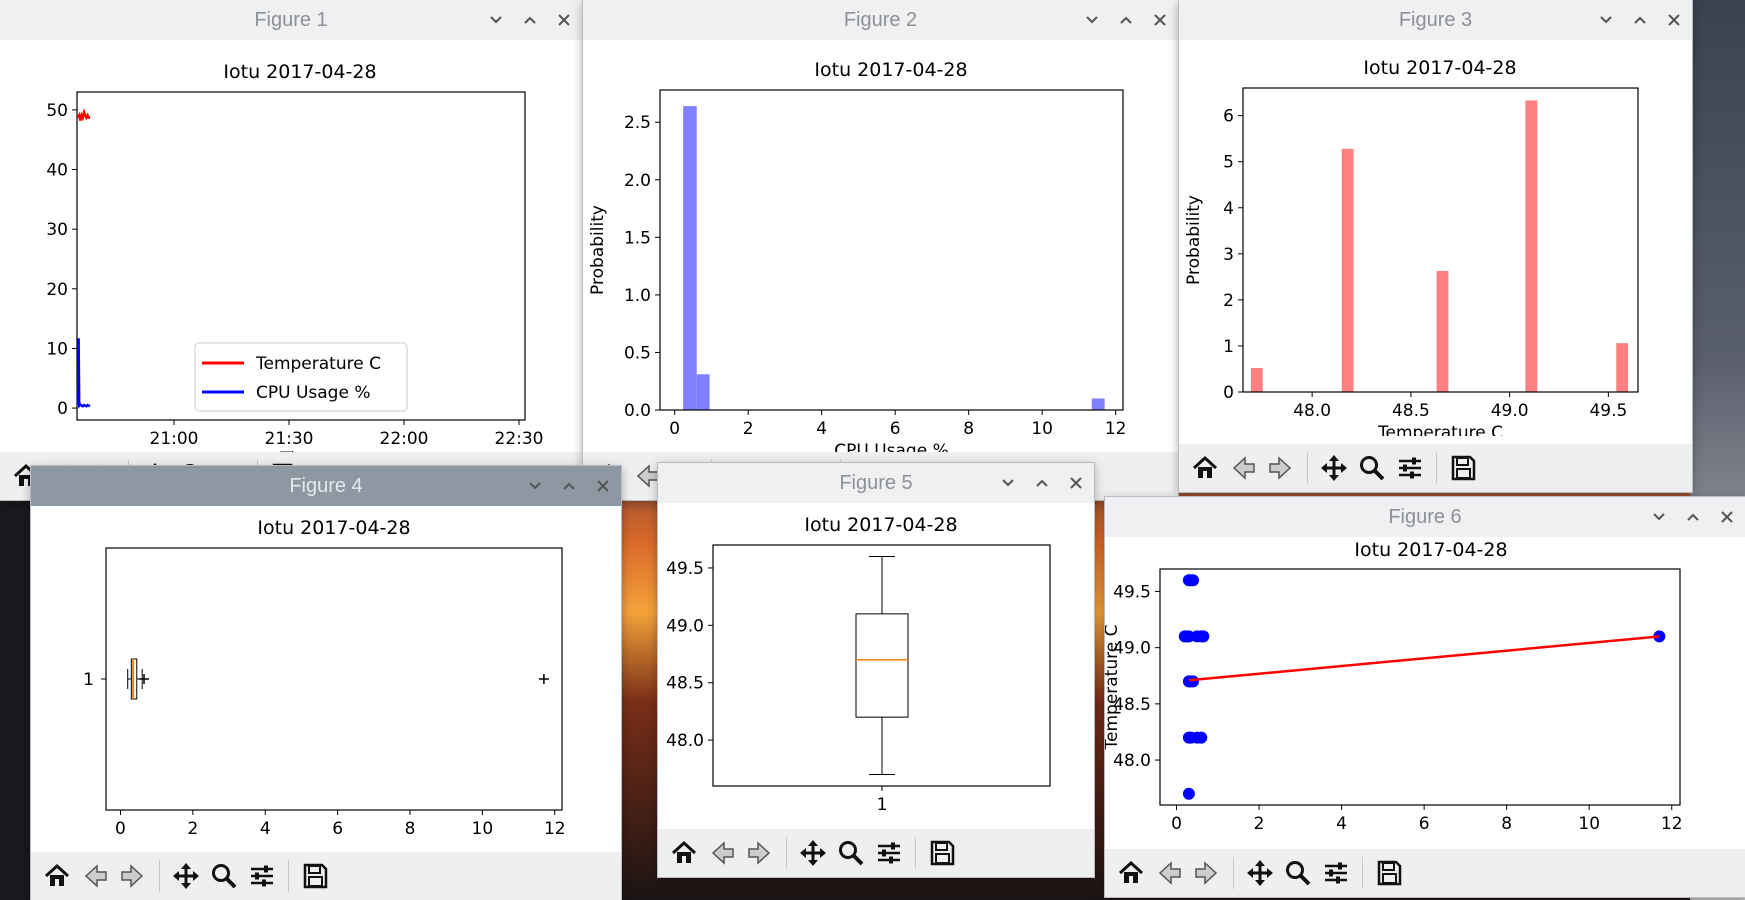 The height and width of the screenshot is (900, 1745). Describe the element at coordinates (291, 20) in the screenshot. I see `figure-1-titlebar: Figure 1` at that location.